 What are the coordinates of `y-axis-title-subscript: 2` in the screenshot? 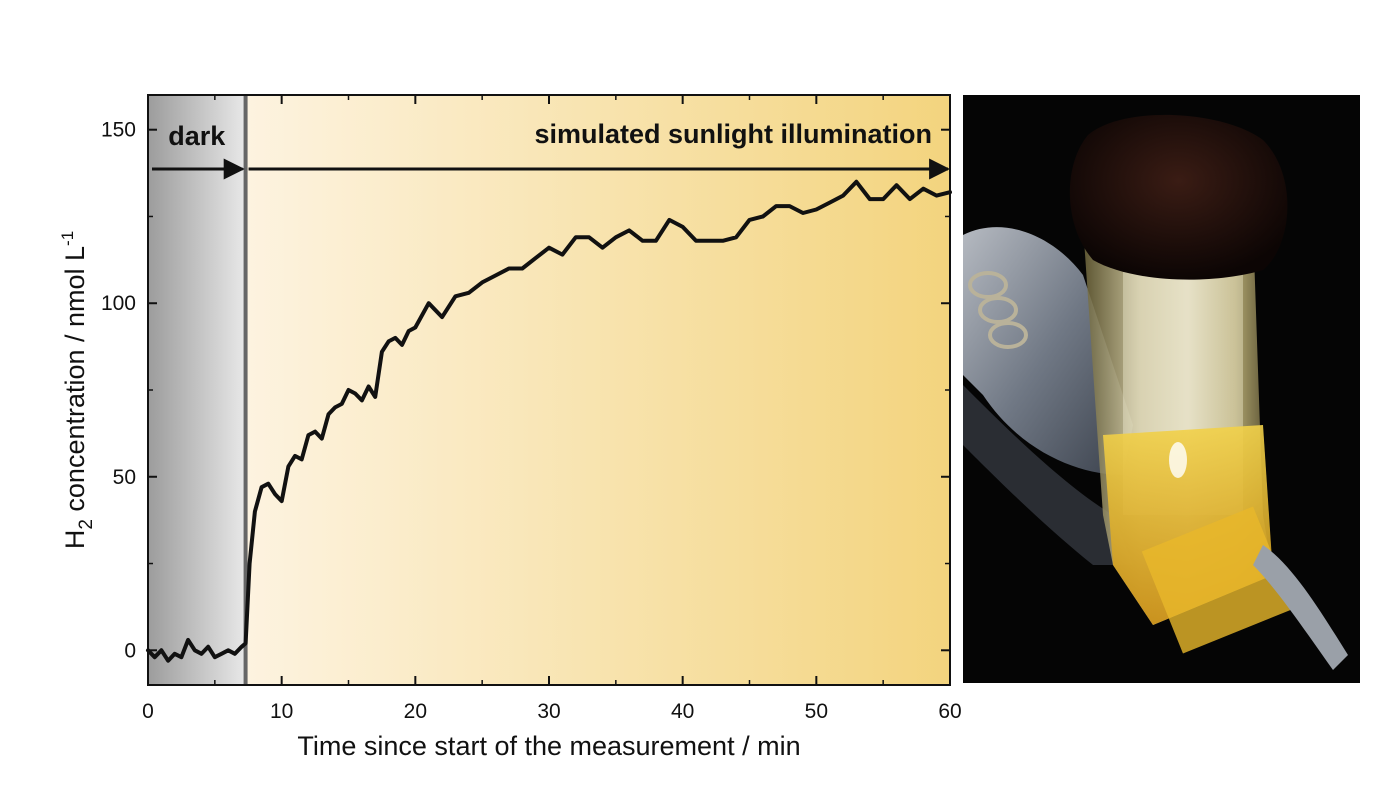 It's located at (86, 524).